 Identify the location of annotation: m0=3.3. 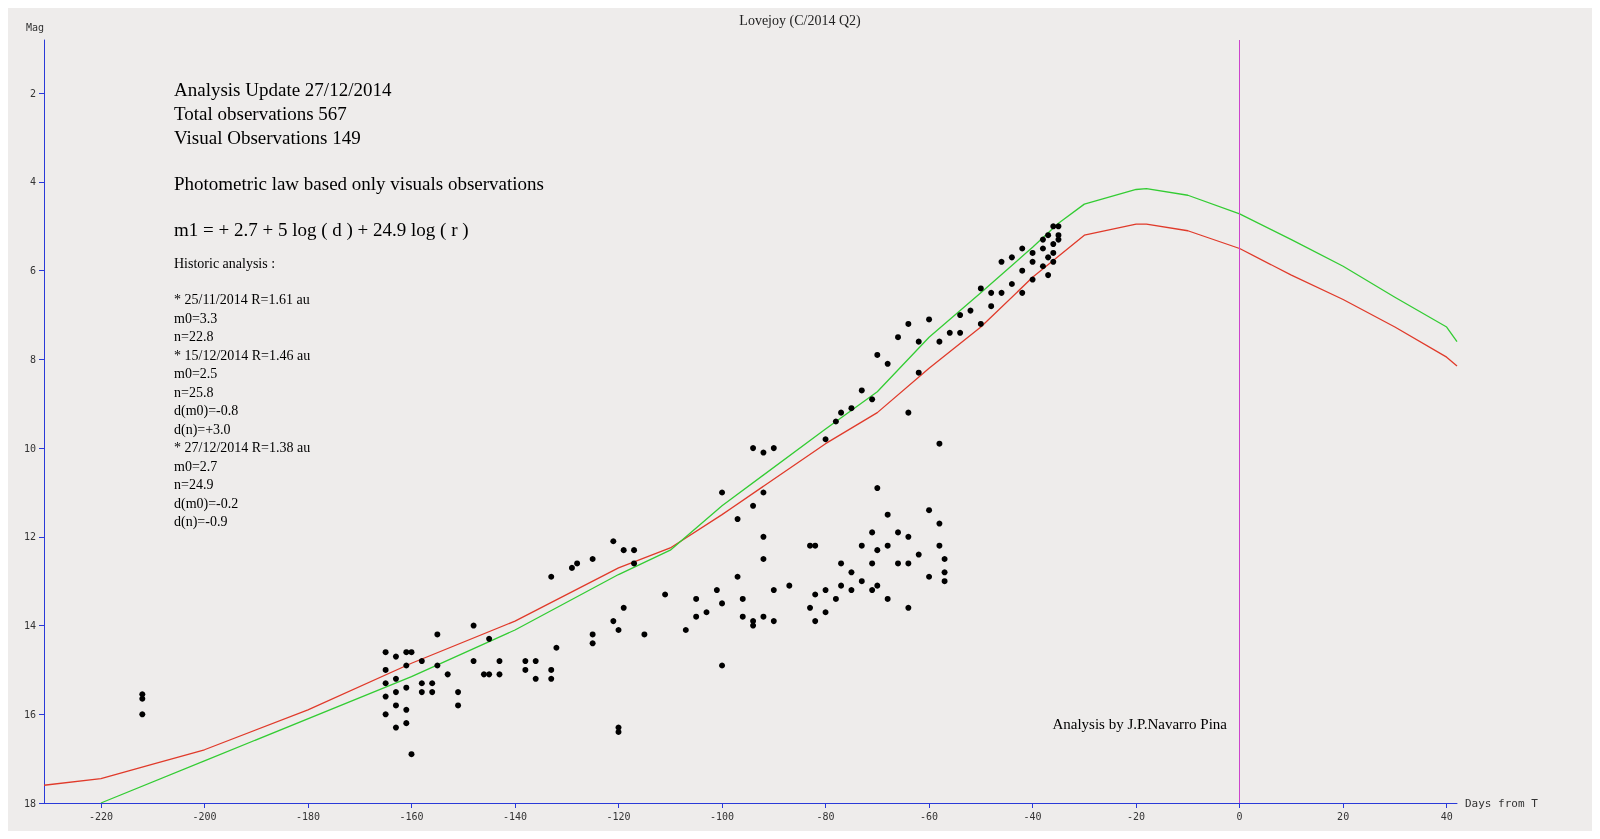
(196, 318).